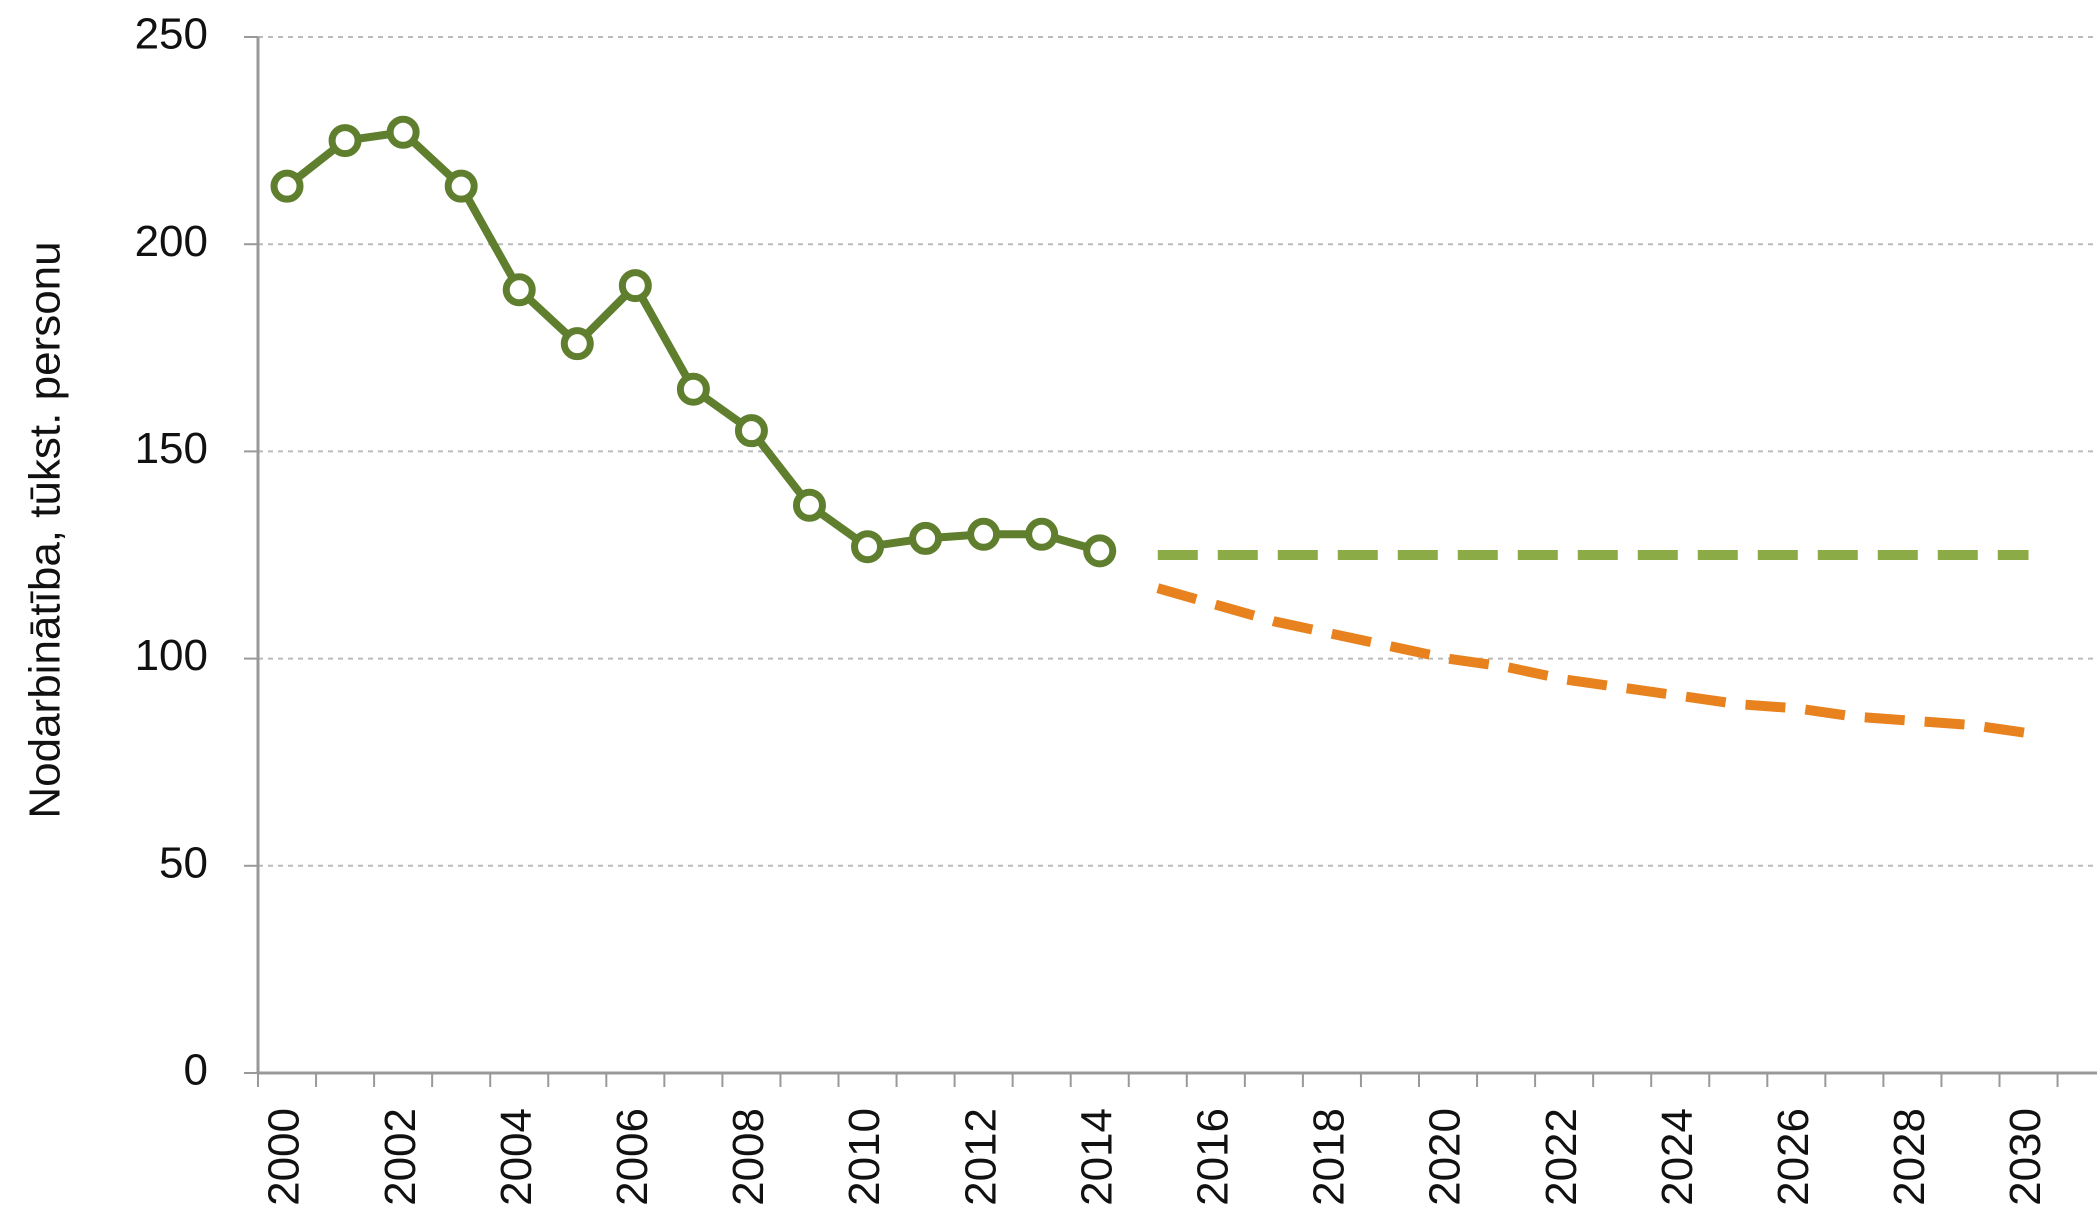 This screenshot has height=1210, width=2097. I want to click on y-tick-label: 150, so click(171, 448).